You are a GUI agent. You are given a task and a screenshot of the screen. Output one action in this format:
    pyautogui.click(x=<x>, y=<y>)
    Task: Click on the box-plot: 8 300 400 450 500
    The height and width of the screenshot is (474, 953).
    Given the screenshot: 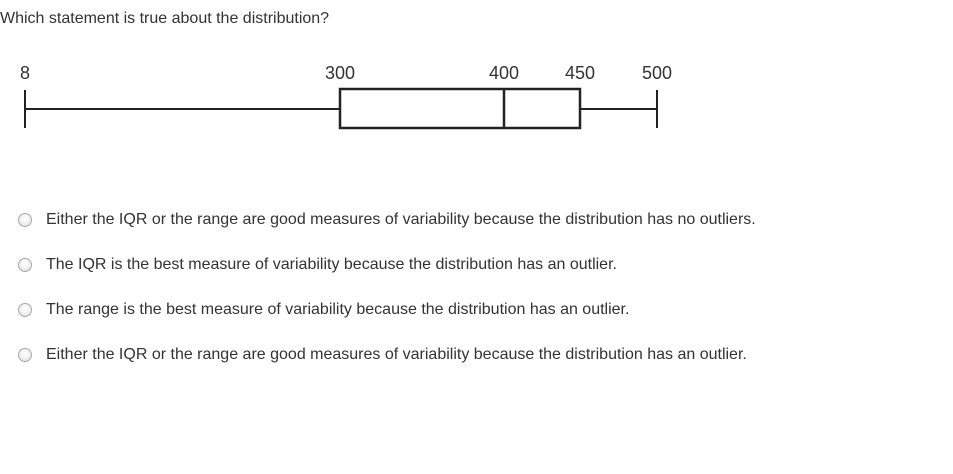 What is the action you would take?
    pyautogui.click(x=346, y=96)
    